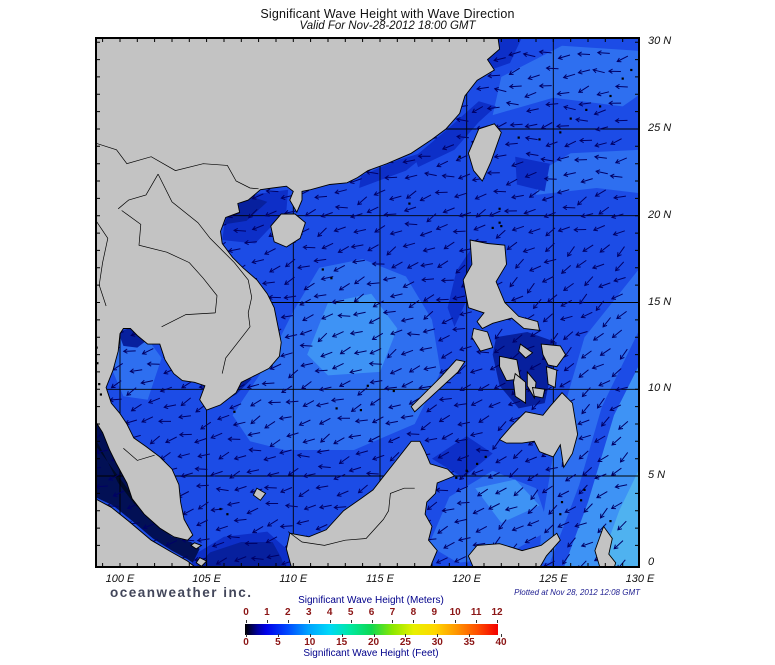 Image resolution: width=775 pixels, height=665 pixels. Describe the element at coordinates (380, 579) in the screenshot. I see `lon-label: 115 E` at that location.